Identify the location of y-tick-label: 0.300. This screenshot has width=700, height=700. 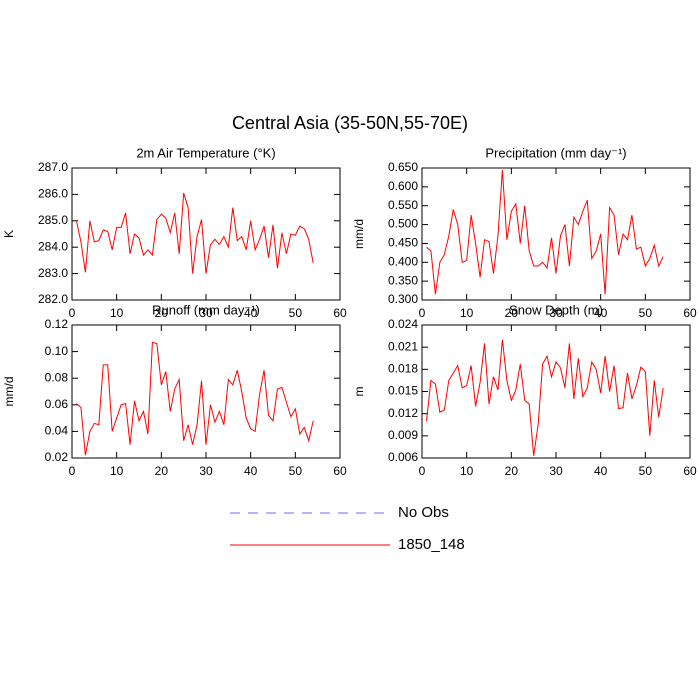
(403, 299).